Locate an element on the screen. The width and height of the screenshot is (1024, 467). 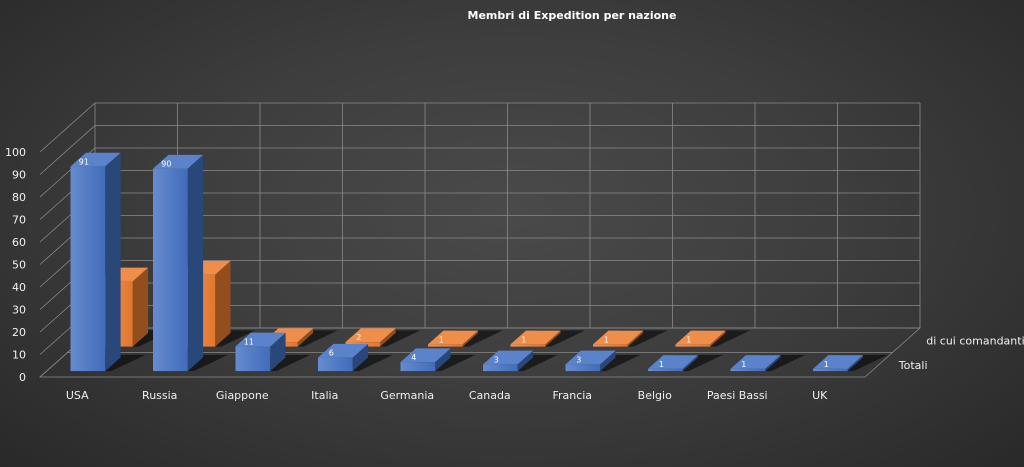
x-tick-label: Germania is located at coordinates (407, 395).